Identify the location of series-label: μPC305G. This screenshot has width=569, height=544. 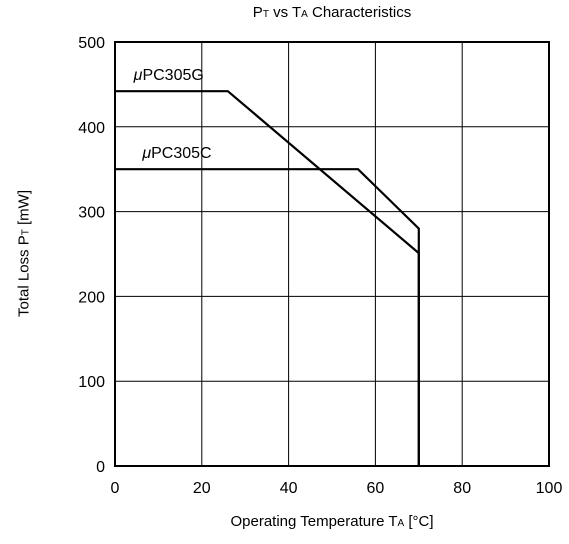
(168, 75).